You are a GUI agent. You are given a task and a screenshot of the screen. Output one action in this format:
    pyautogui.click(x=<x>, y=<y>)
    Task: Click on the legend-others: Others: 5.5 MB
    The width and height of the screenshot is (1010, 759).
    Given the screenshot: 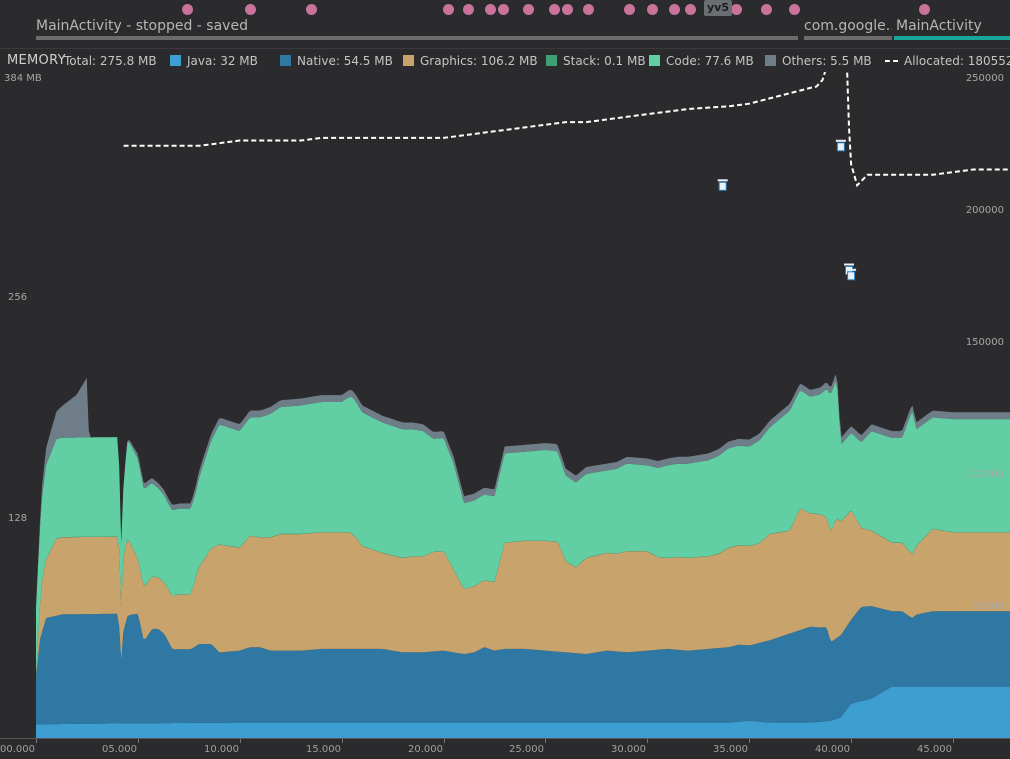 What is the action you would take?
    pyautogui.click(x=818, y=61)
    